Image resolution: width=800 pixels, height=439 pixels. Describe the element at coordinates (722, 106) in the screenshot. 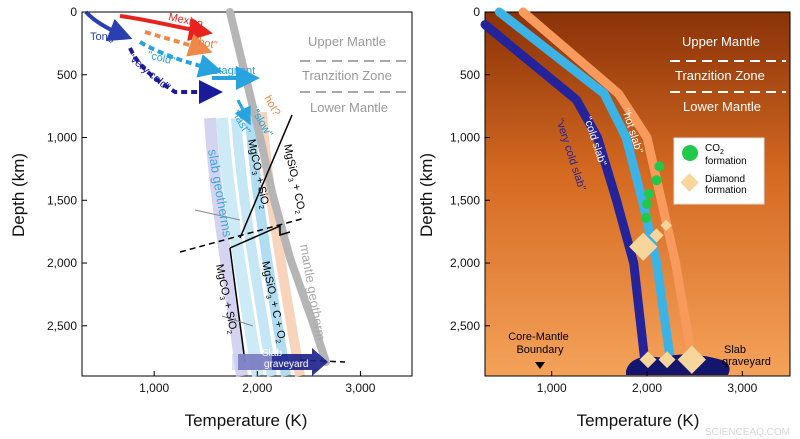

I see `right-lower-mantle-label: Lower Mantle` at that location.